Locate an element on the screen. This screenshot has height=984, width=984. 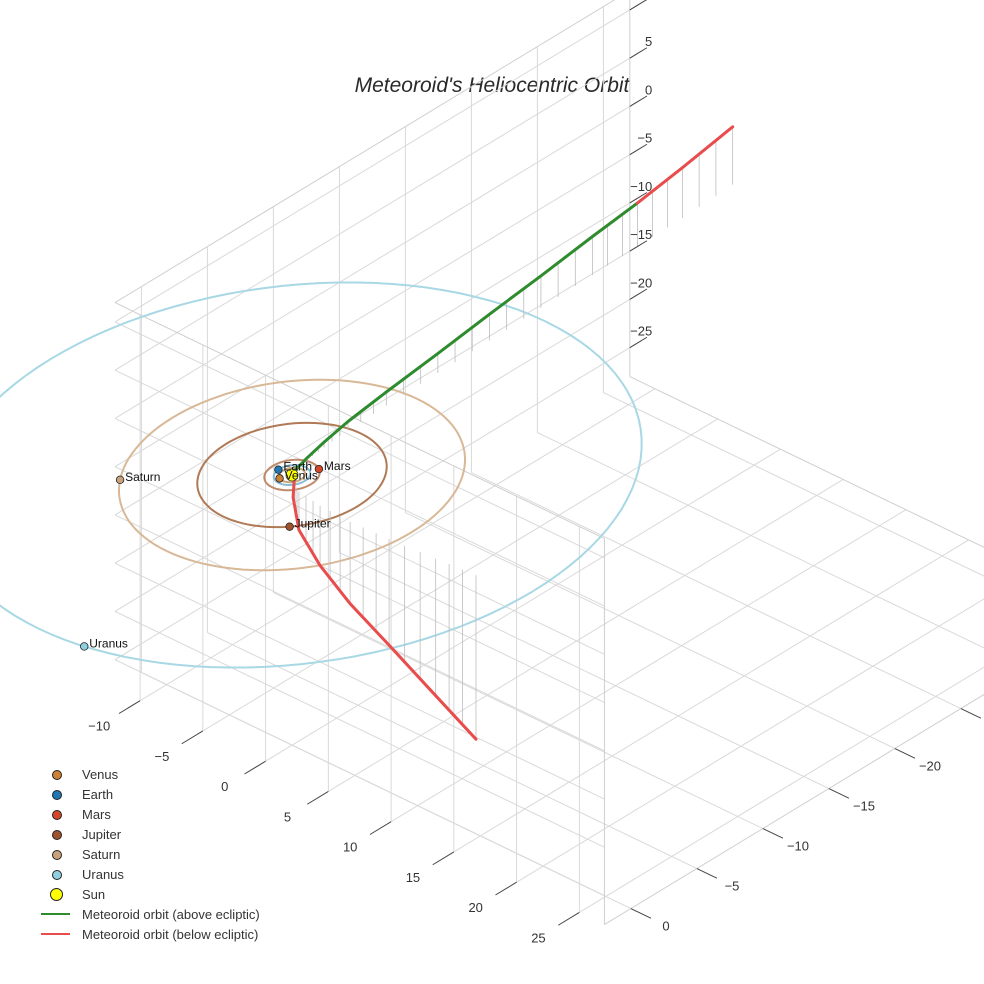
planet-uranus is located at coordinates (84, 646).